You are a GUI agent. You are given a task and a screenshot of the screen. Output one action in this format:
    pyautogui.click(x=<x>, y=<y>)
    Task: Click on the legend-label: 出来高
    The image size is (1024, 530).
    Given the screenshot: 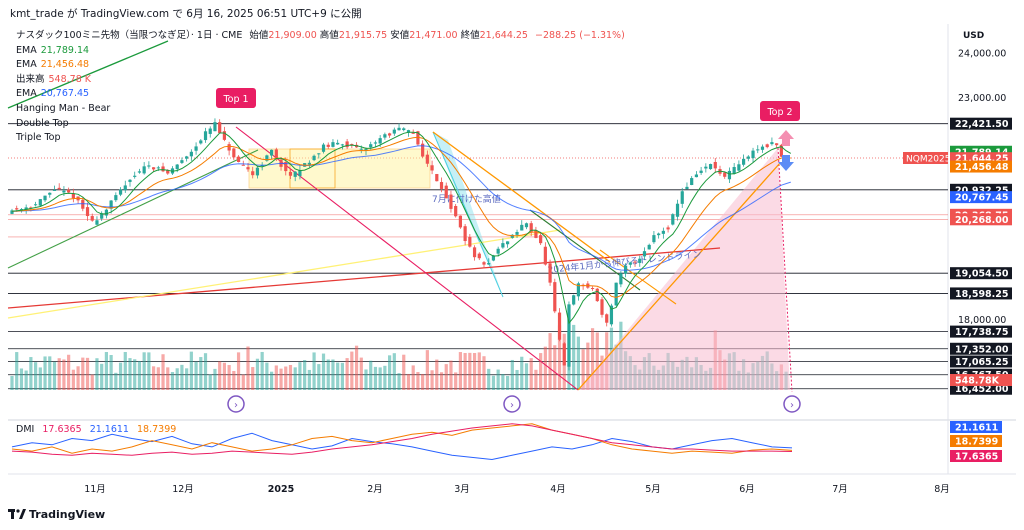 What is the action you would take?
    pyautogui.click(x=30, y=79)
    